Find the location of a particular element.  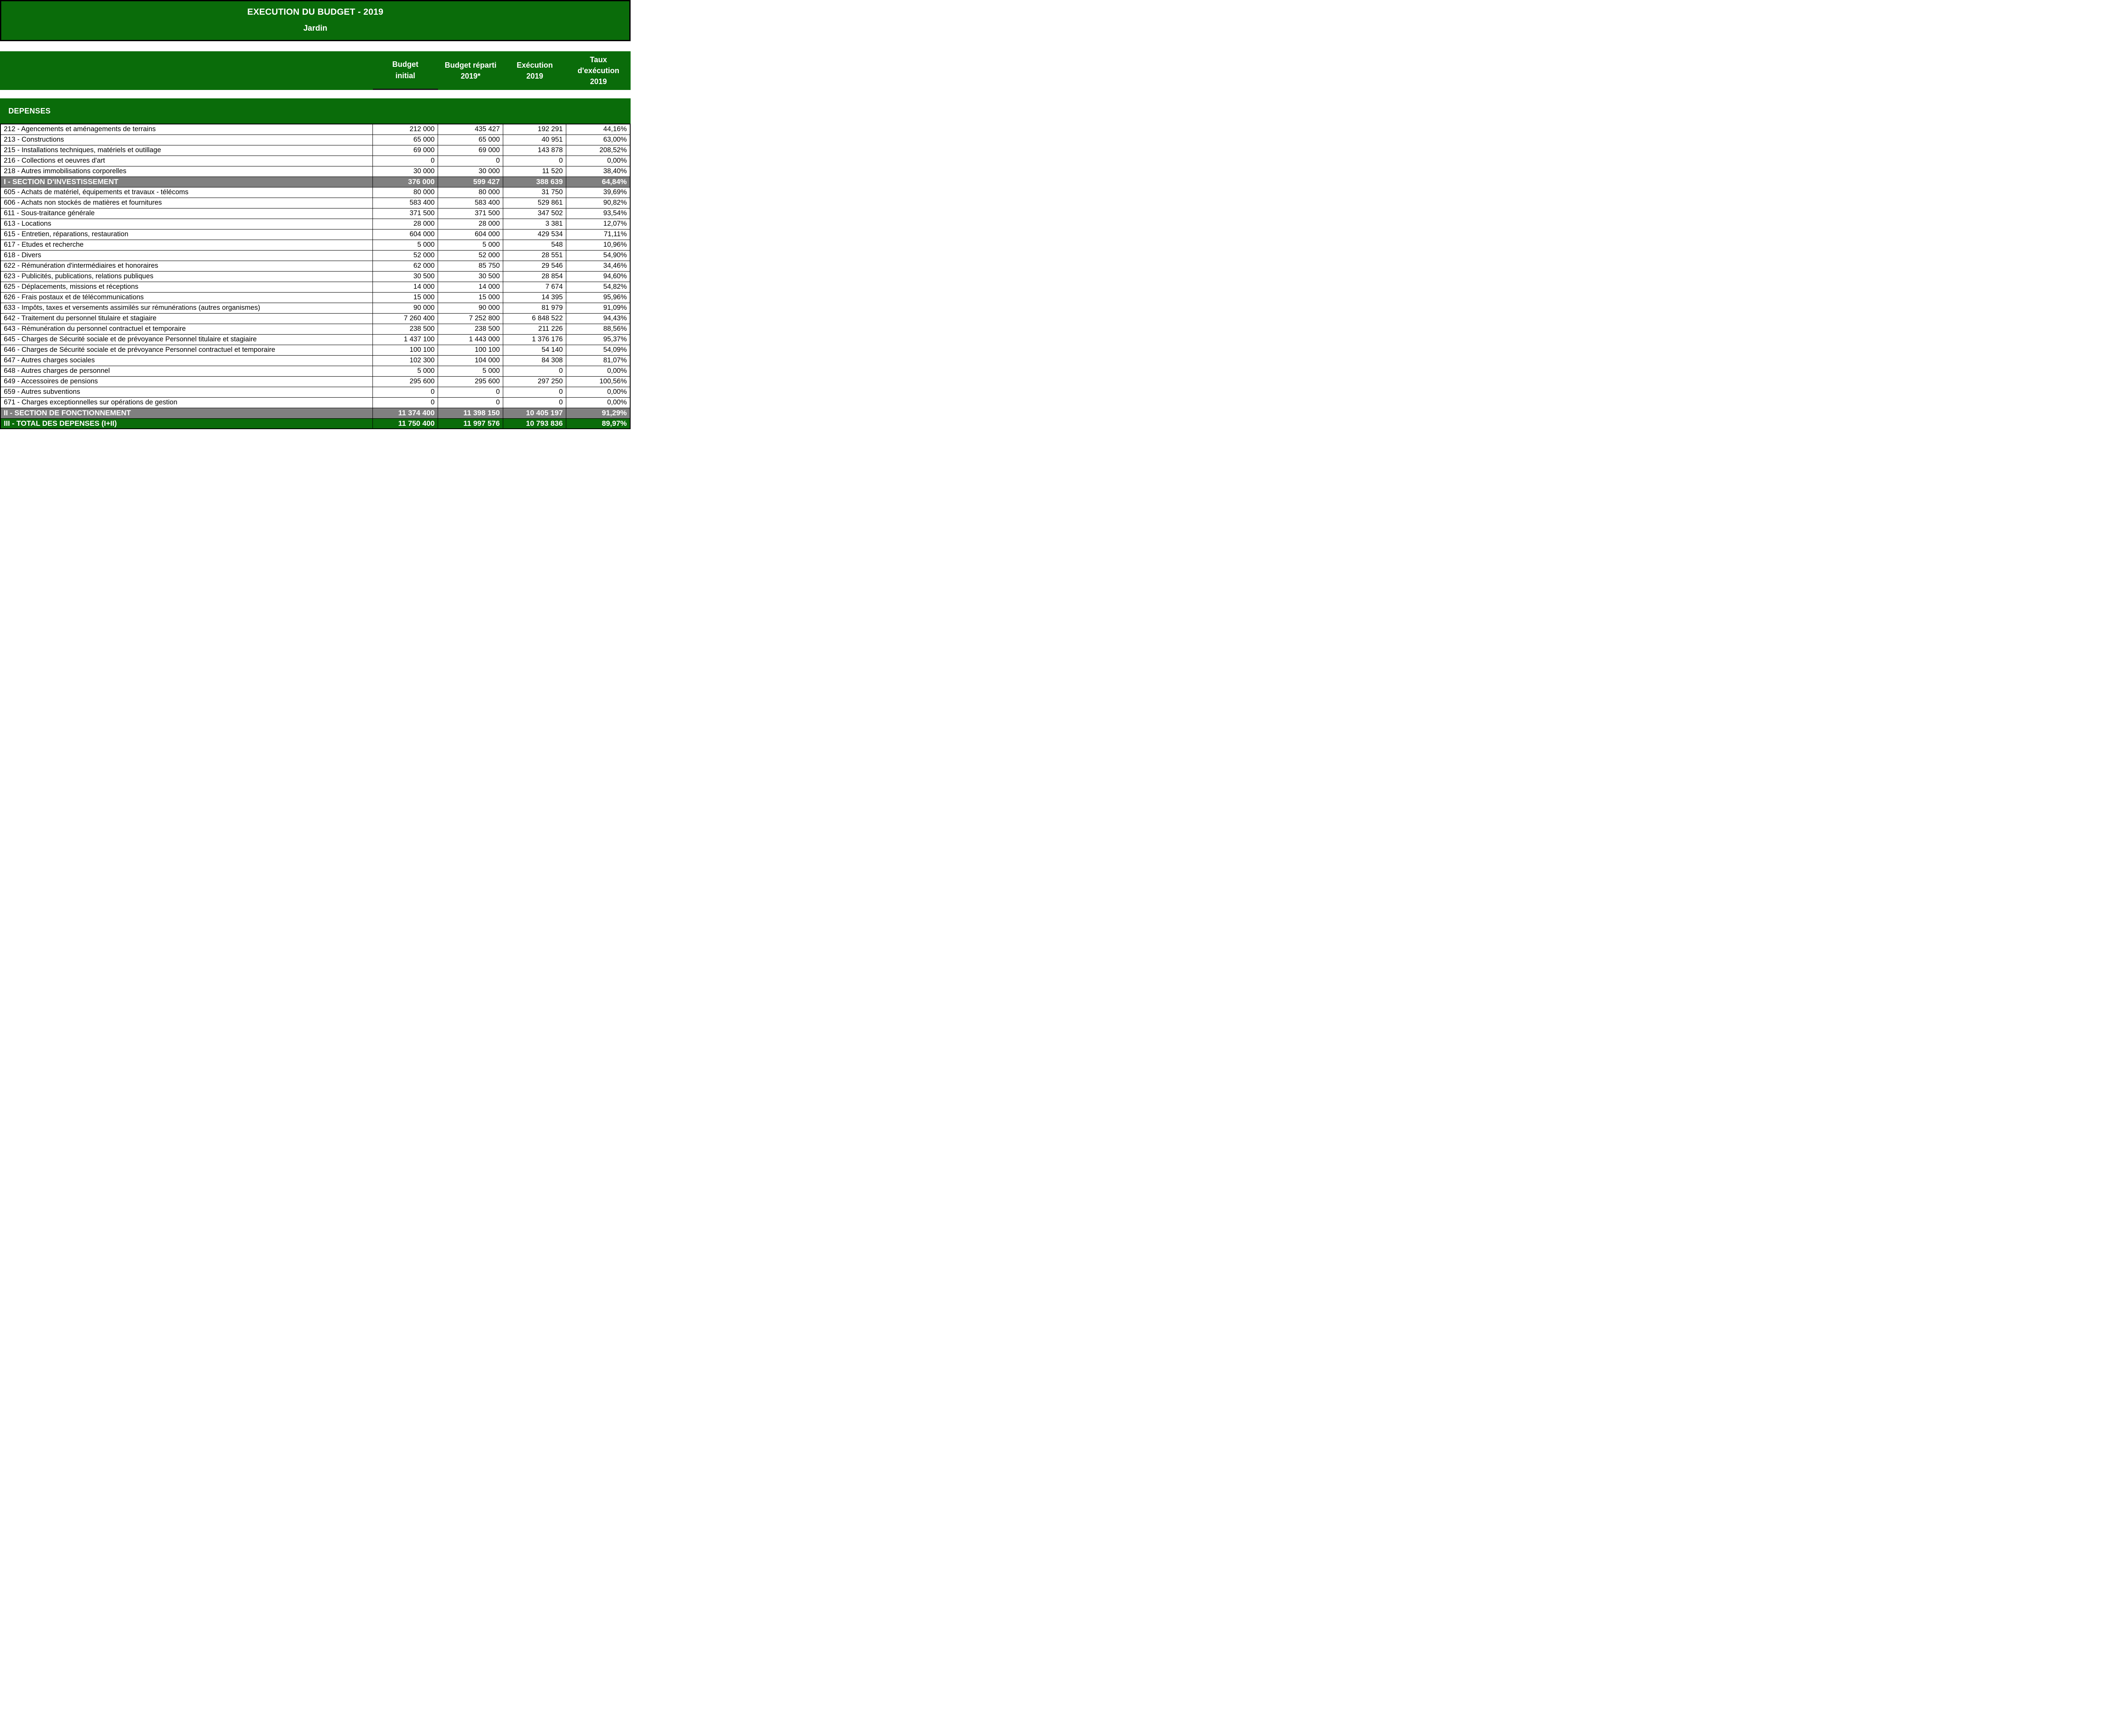

row-value: 11 997 576 is located at coordinates (470, 423).